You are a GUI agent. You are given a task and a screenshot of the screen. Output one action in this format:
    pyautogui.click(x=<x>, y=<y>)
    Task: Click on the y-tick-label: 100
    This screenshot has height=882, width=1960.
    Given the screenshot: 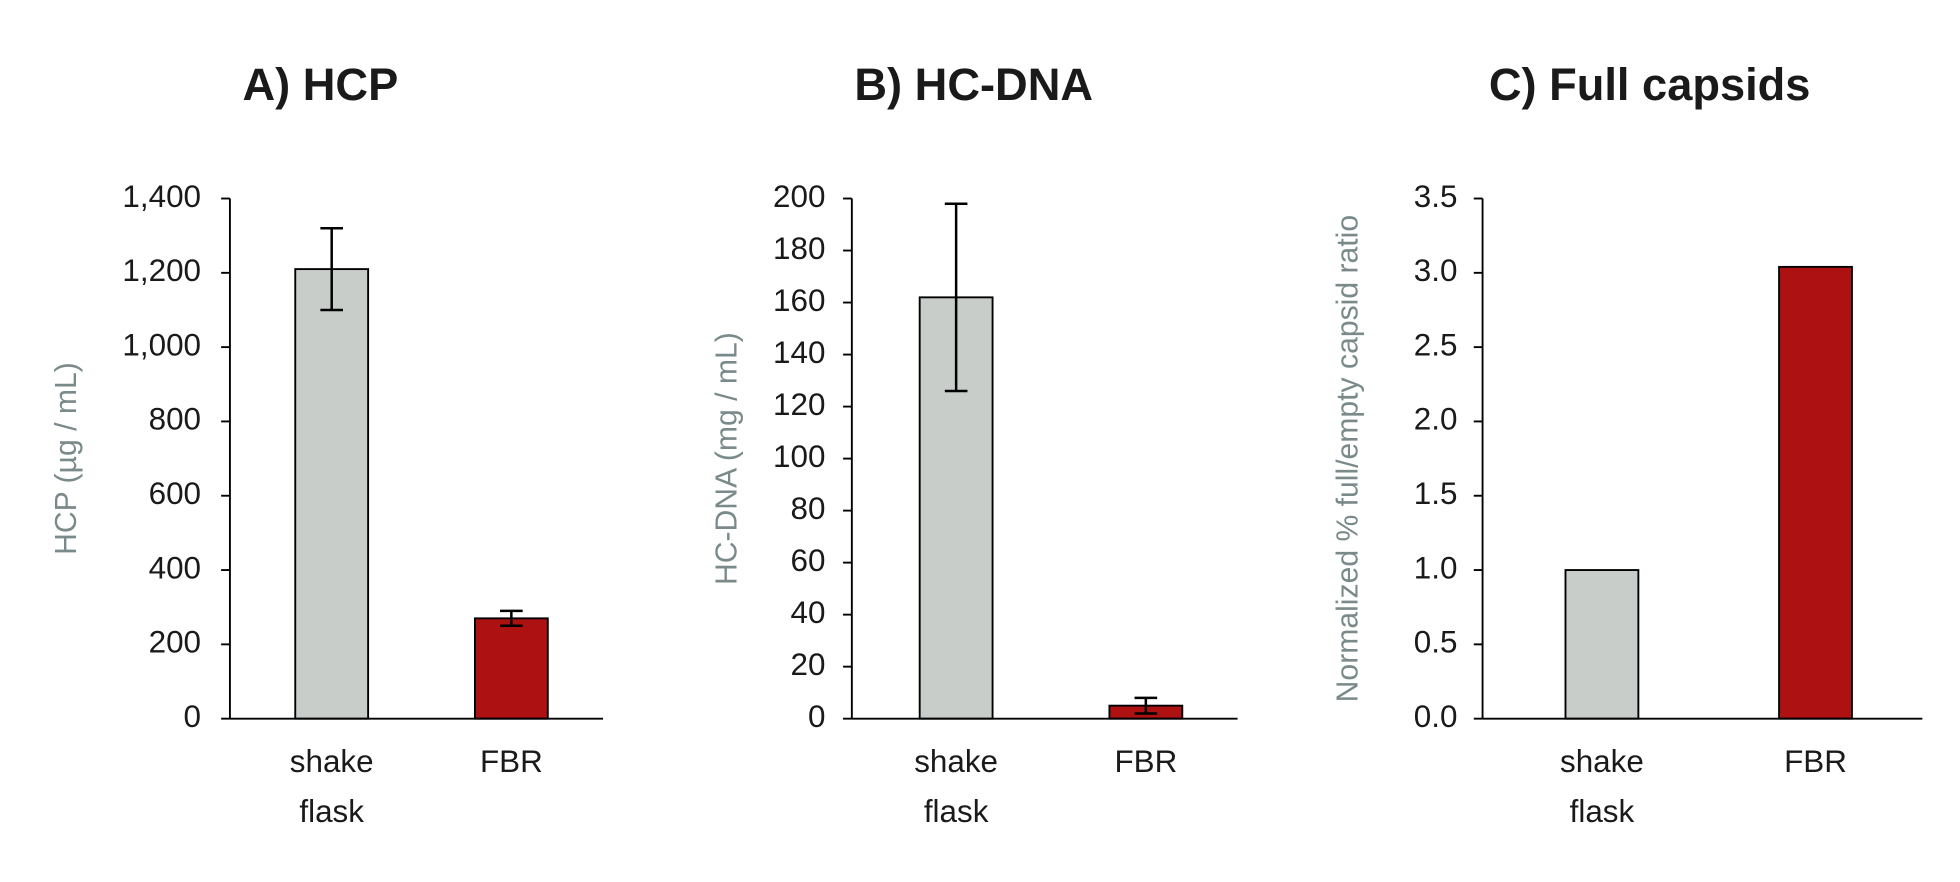 What is the action you would take?
    pyautogui.click(x=799, y=456)
    